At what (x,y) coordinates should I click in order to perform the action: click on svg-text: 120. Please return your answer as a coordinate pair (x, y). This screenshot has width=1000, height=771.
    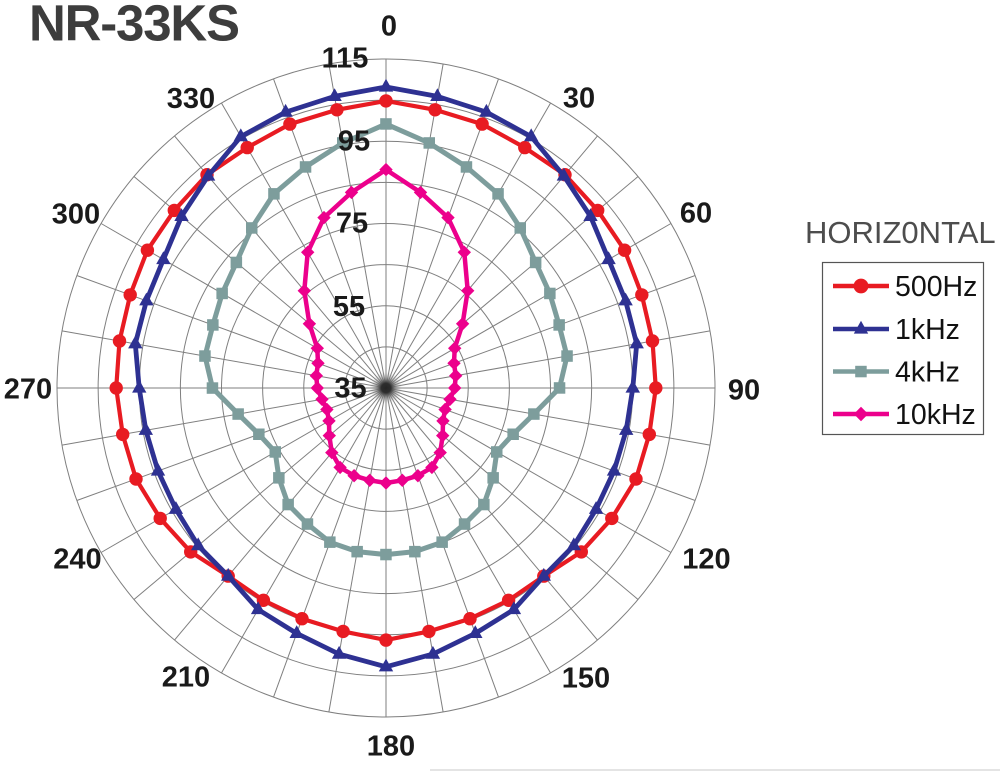
    Looking at the image, I should click on (706, 560).